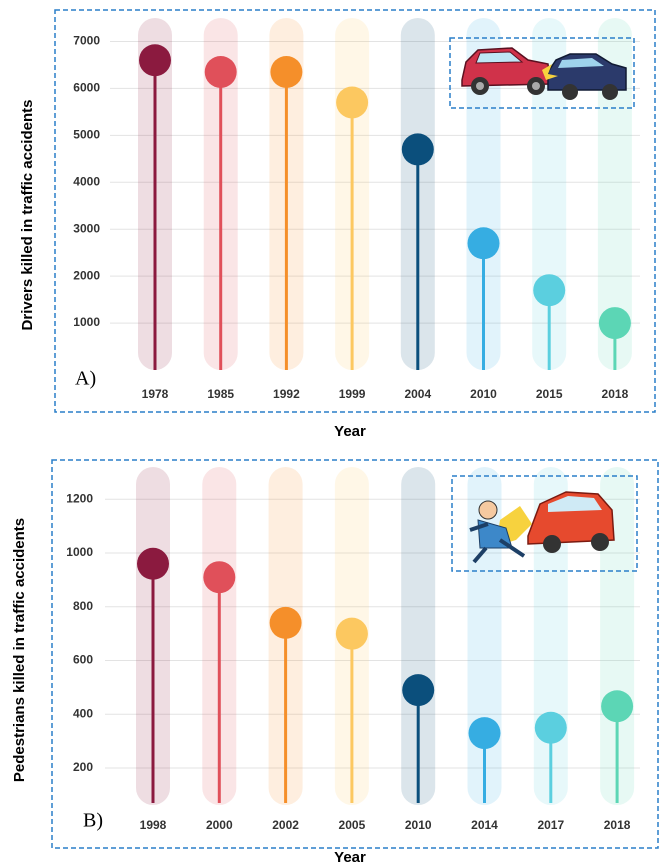 The image size is (662, 867). What do you see at coordinates (86, 228) in the screenshot?
I see `y-tick-label: 3000` at bounding box center [86, 228].